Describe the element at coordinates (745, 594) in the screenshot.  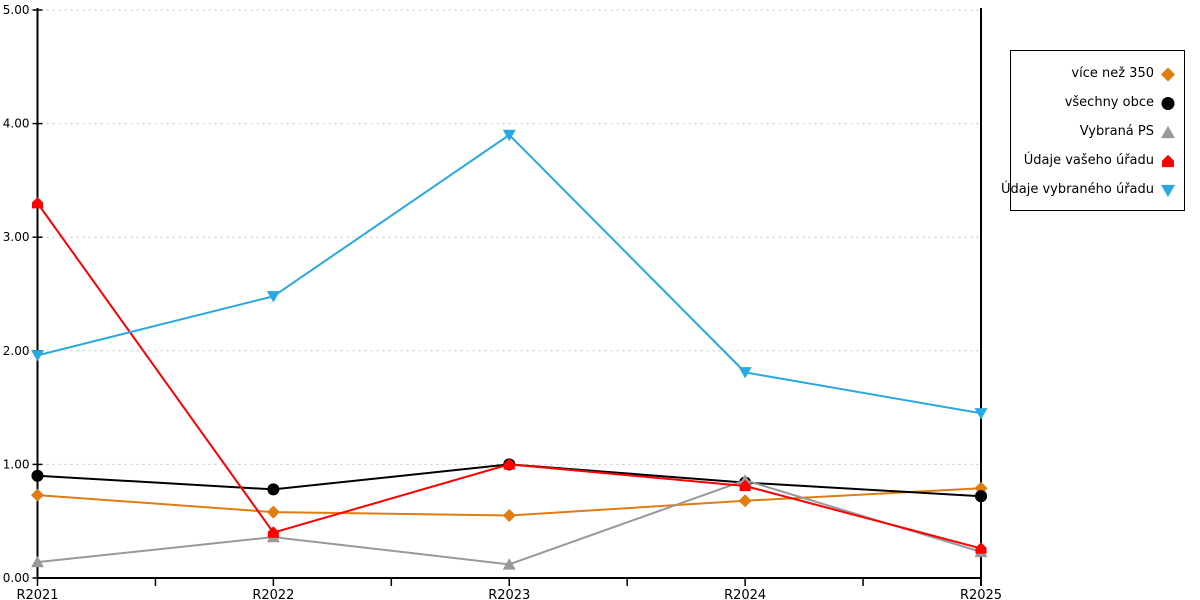
I see `svg-text: R2024` at that location.